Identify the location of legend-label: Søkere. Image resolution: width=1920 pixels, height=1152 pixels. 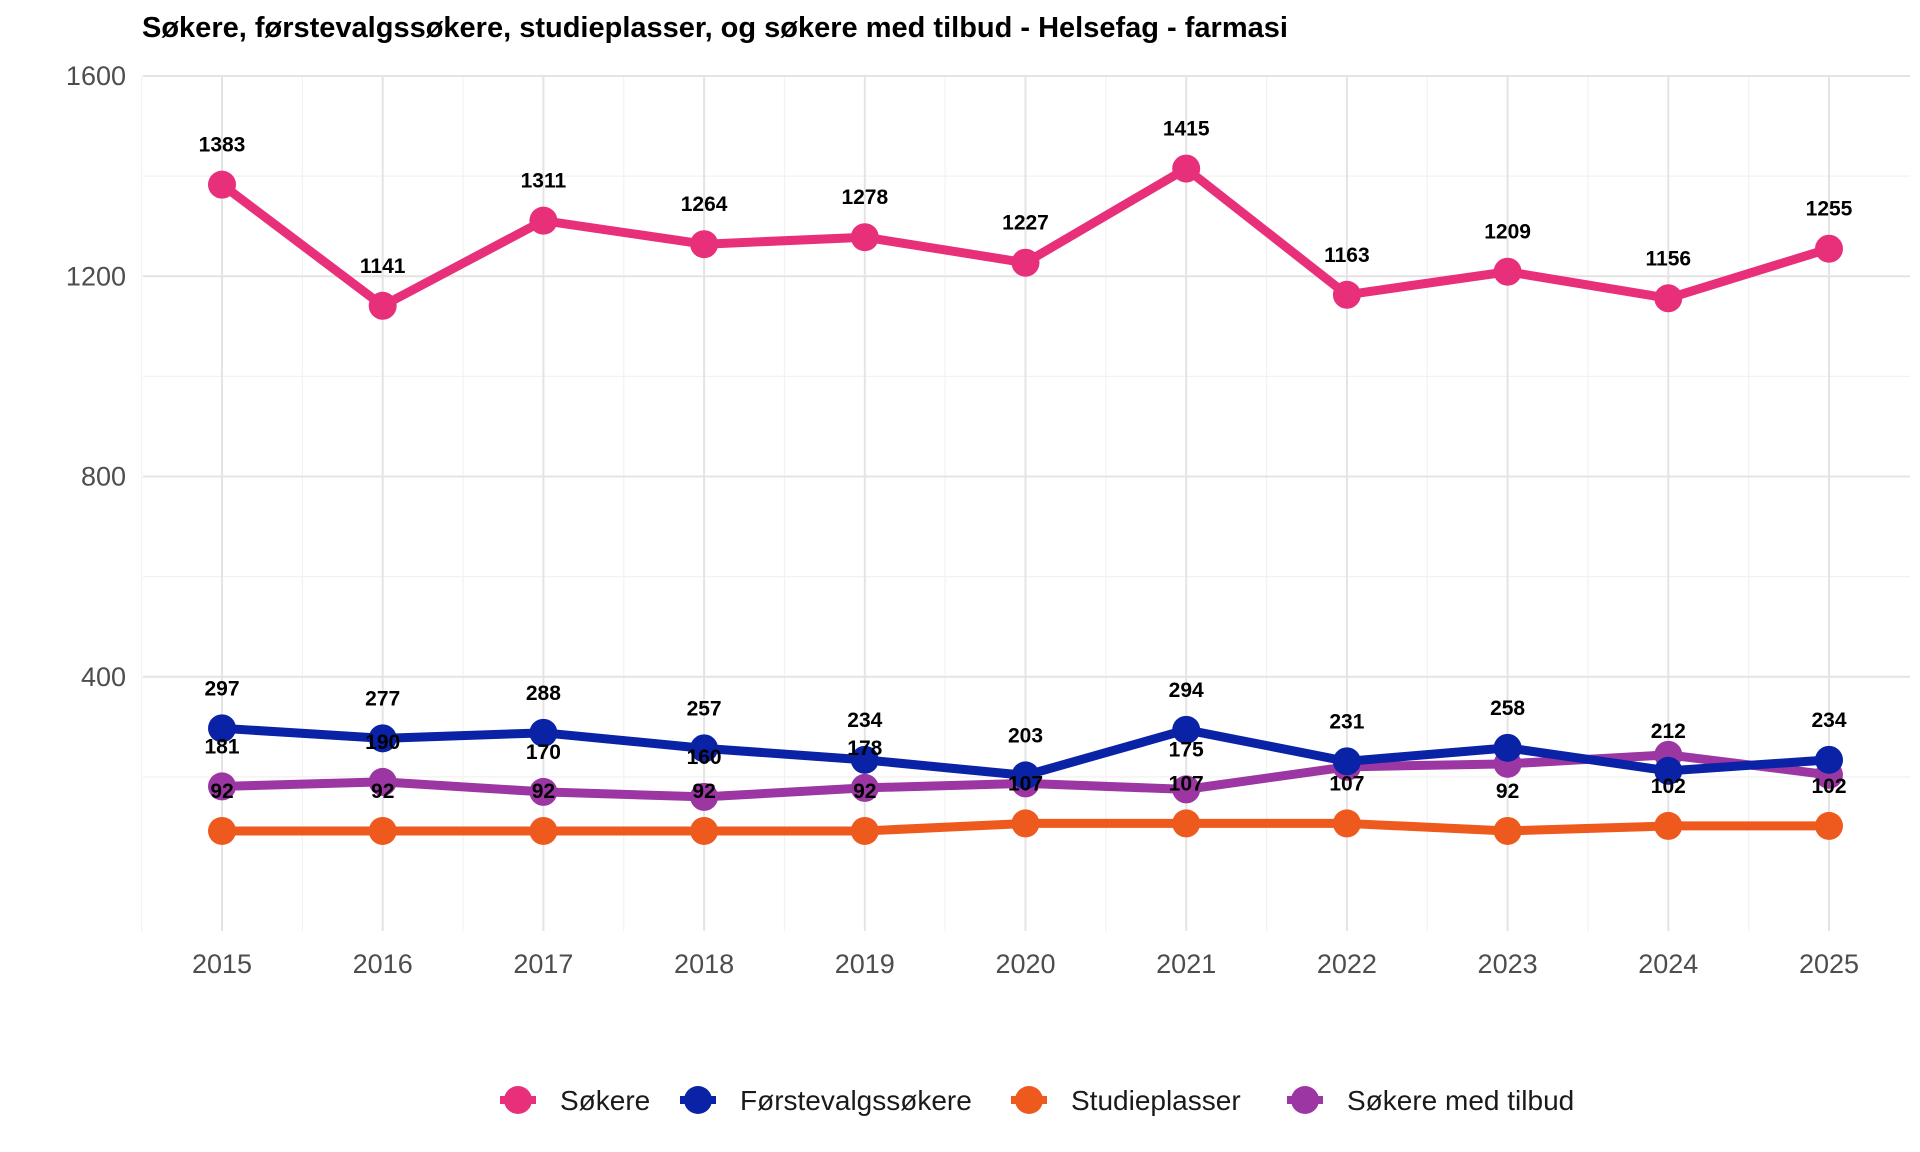
(605, 1100).